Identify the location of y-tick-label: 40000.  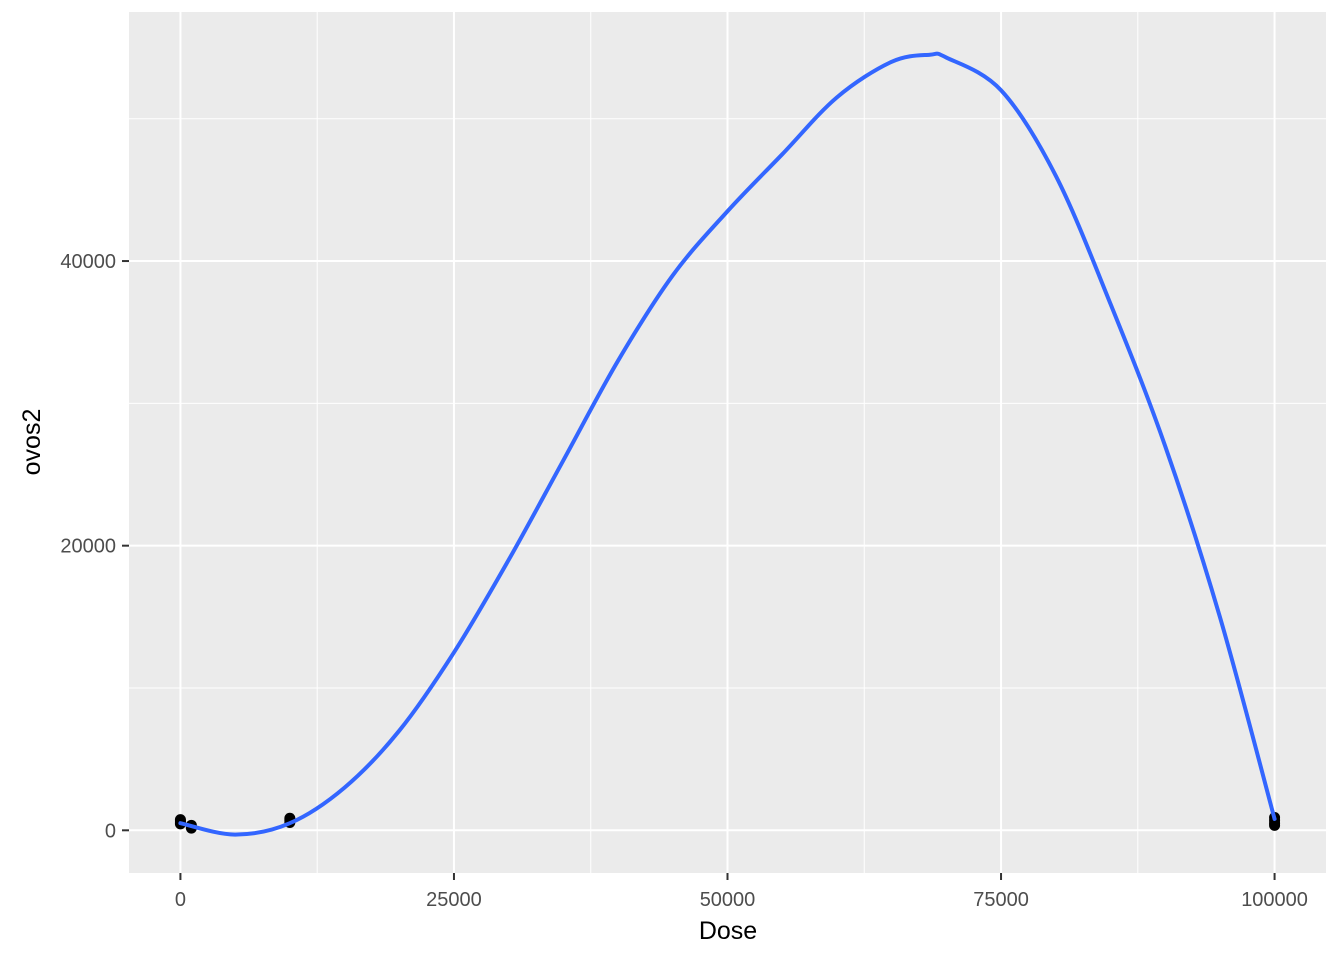
(88, 262).